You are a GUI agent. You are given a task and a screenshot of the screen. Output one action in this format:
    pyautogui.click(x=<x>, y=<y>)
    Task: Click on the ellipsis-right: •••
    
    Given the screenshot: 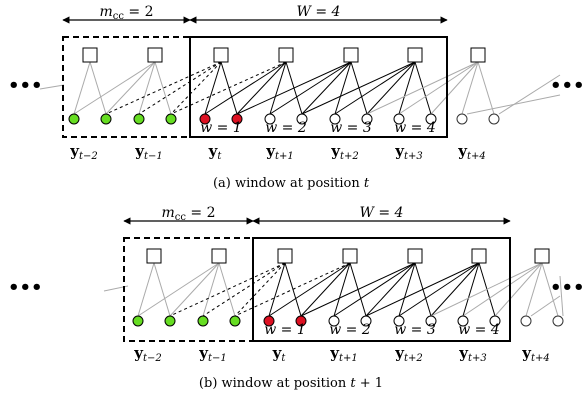 What is the action you would take?
    pyautogui.click(x=566, y=85)
    